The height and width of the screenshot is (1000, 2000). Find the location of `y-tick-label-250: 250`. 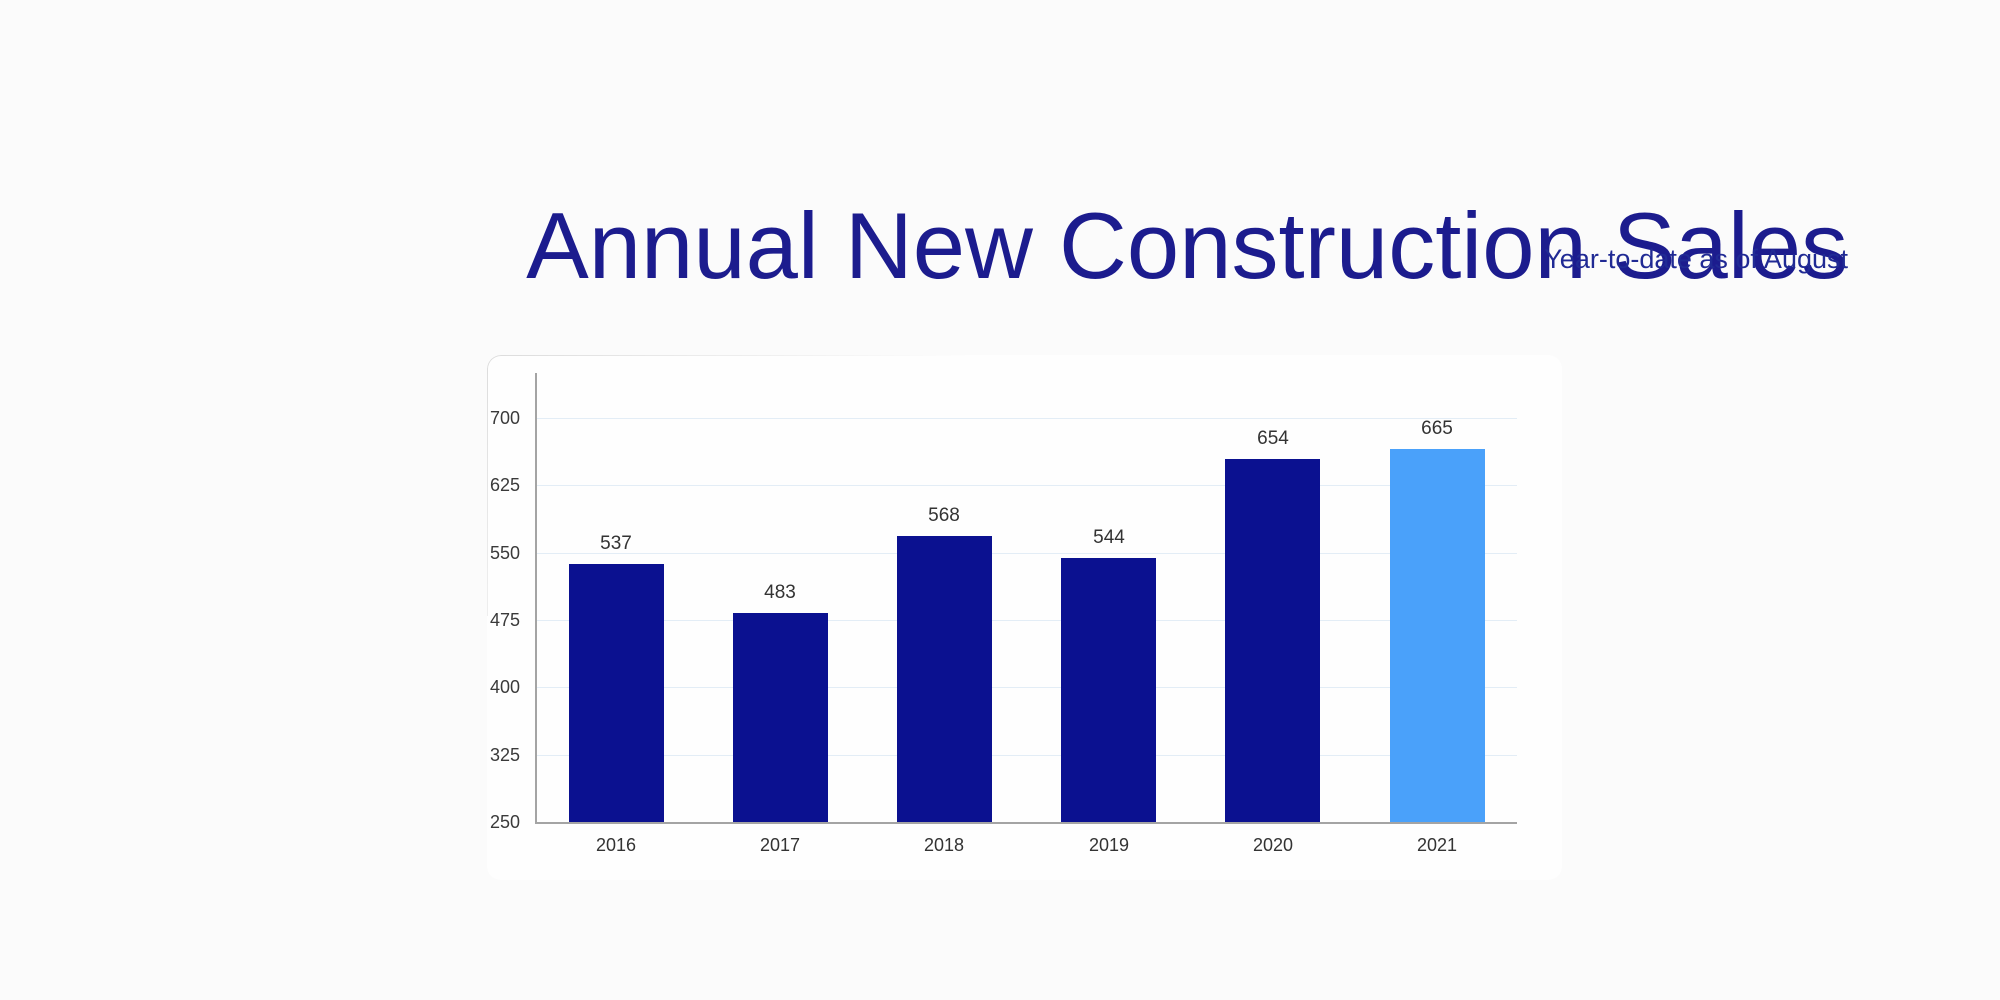

y-tick-label-250: 250 is located at coordinates (504, 822).